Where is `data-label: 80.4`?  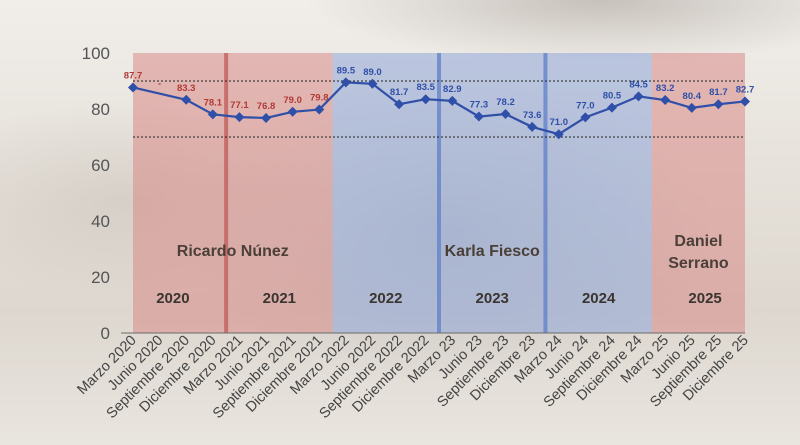
data-label: 80.4 is located at coordinates (692, 96).